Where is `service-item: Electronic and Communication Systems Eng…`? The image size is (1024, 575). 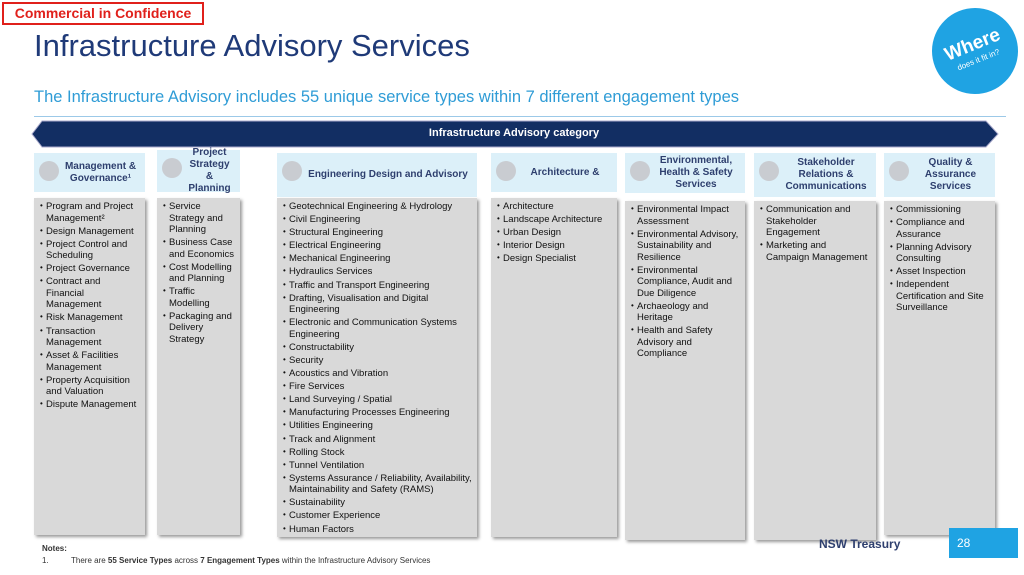
service-item: Electronic and Communication Systems Eng… is located at coordinates (378, 328).